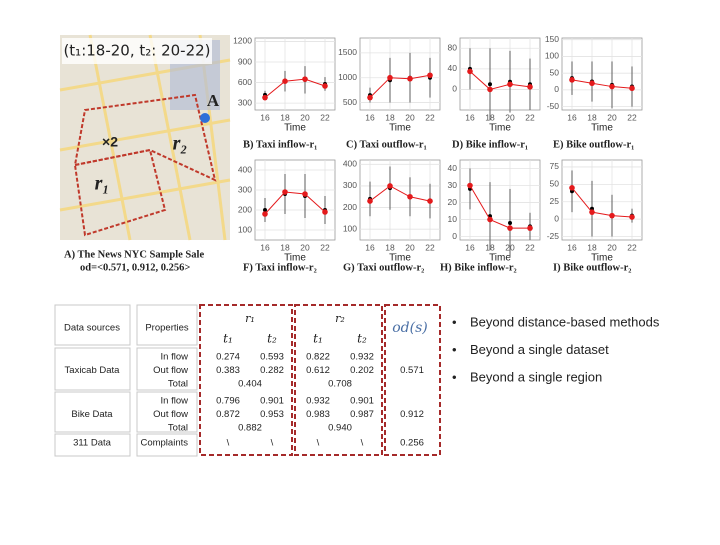  I want to click on cell-value: 0.987, so click(362, 414).